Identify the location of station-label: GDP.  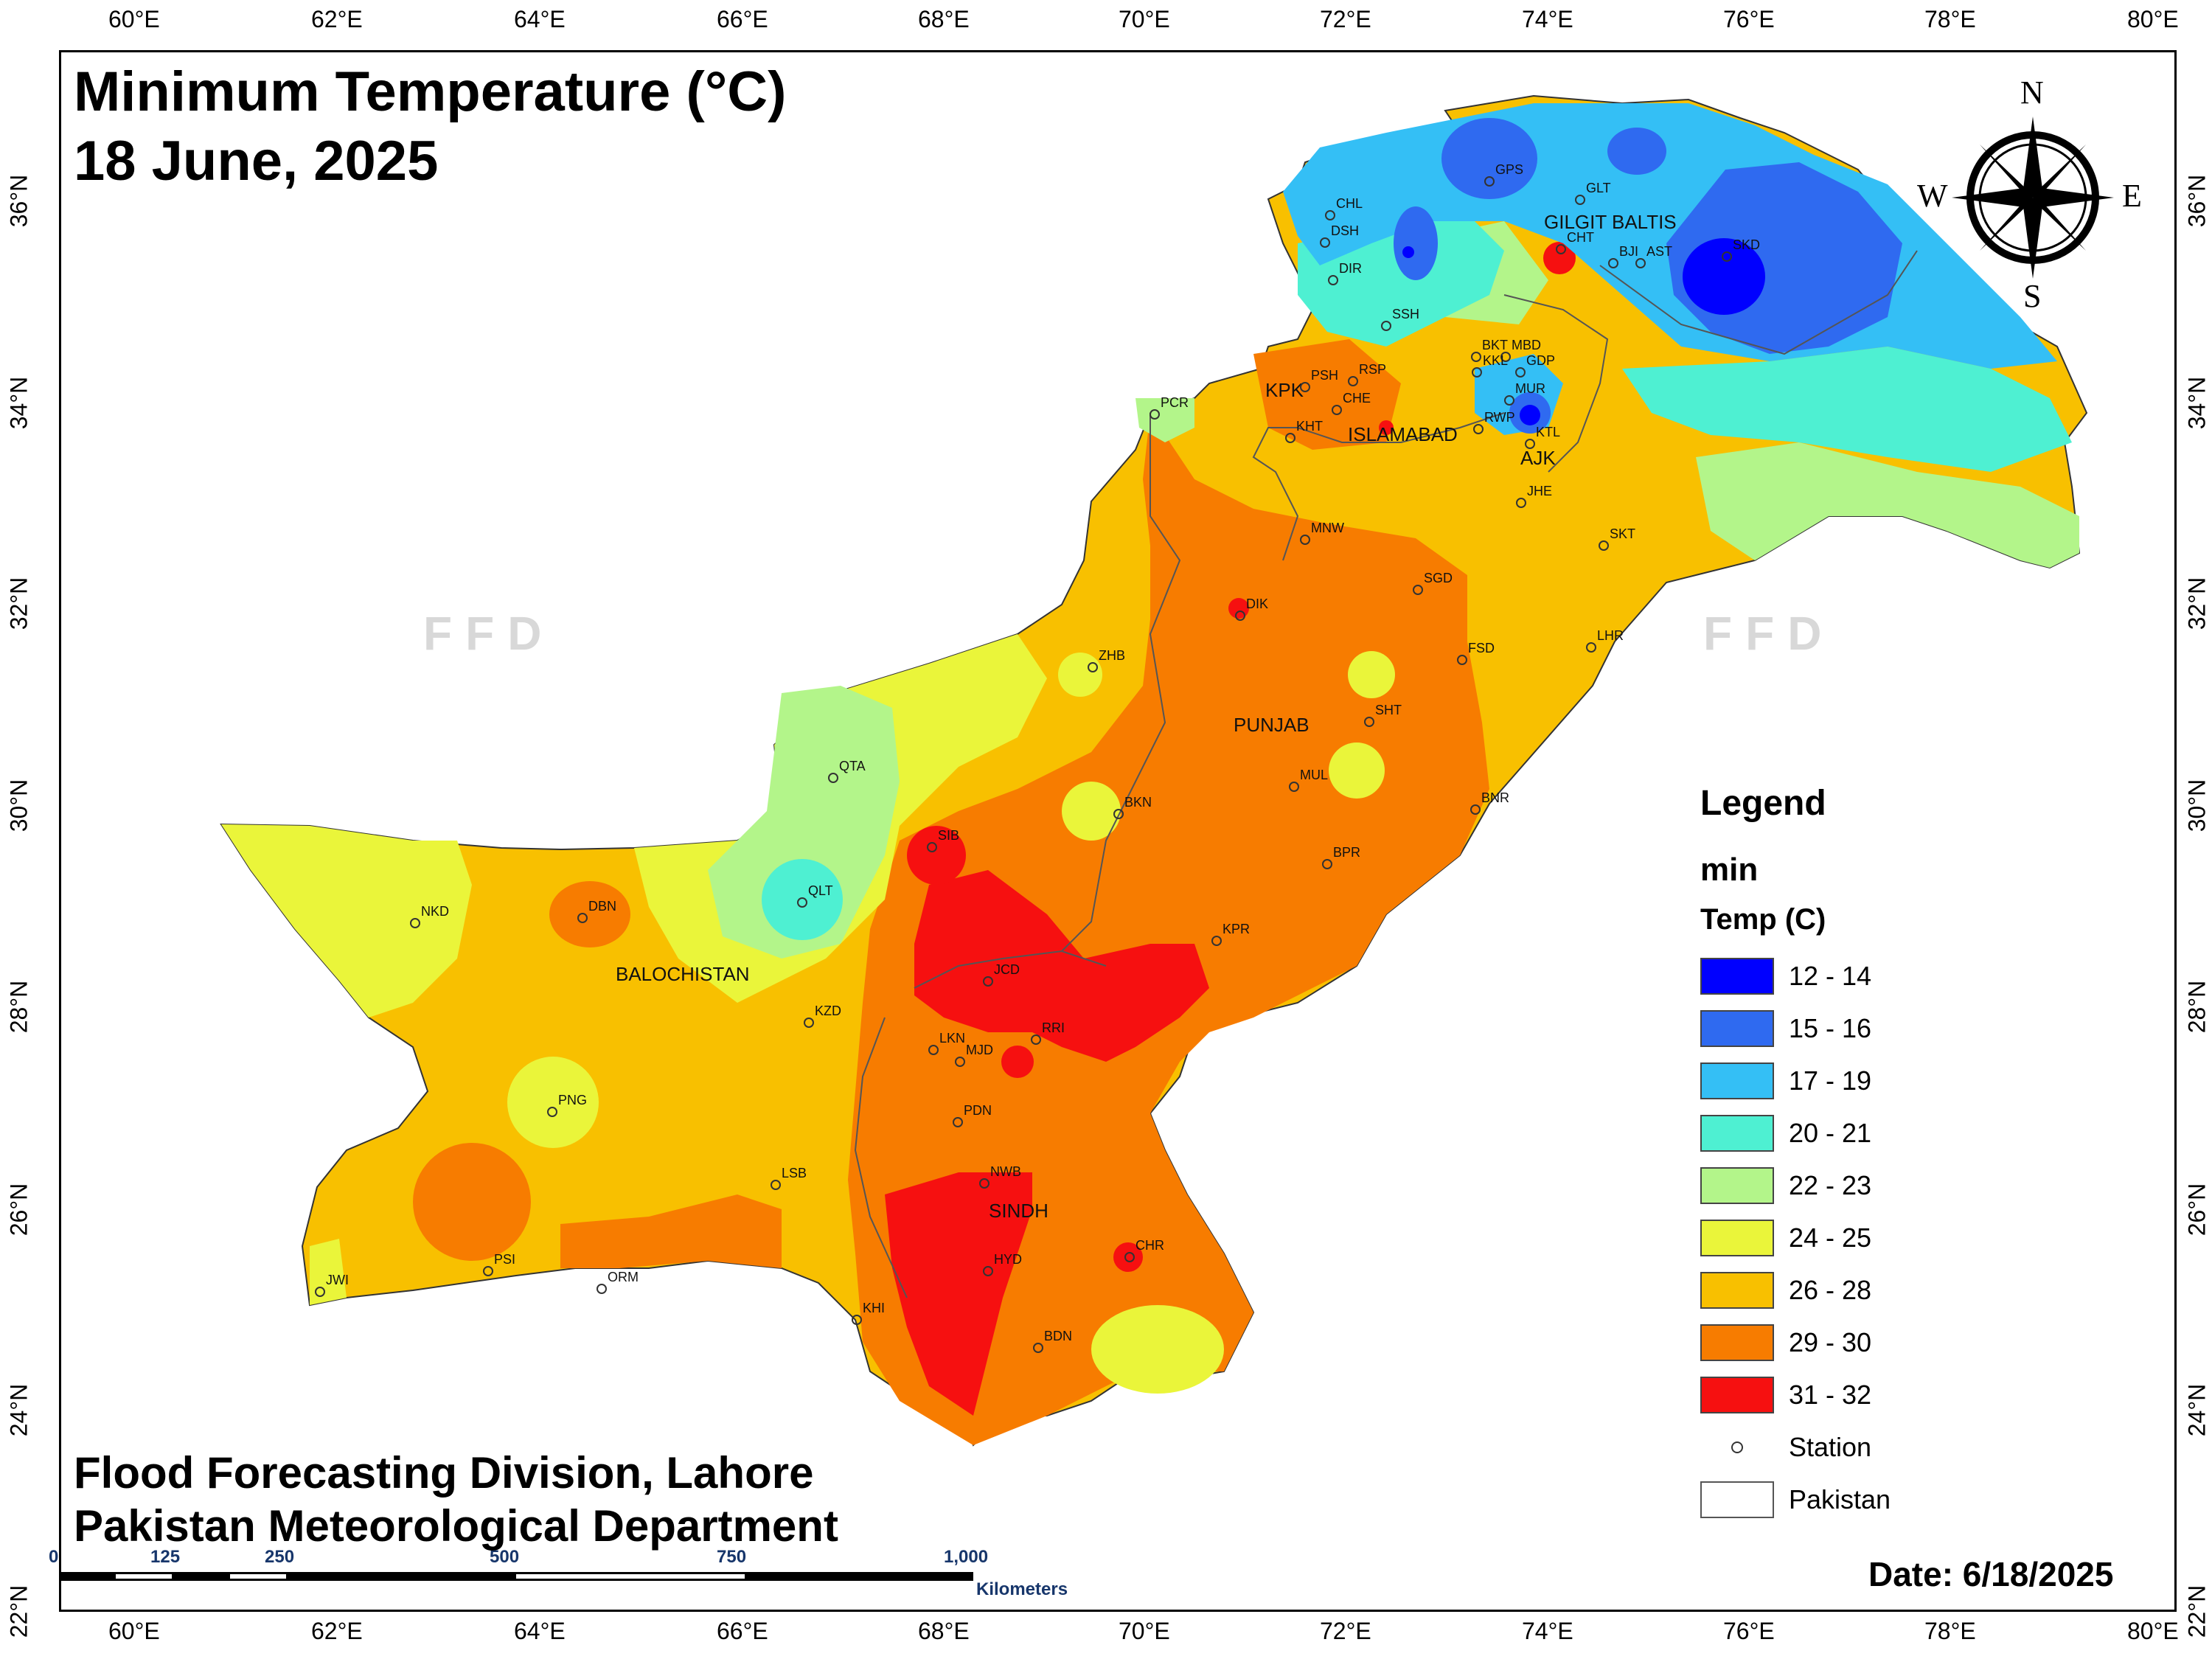
(1541, 360).